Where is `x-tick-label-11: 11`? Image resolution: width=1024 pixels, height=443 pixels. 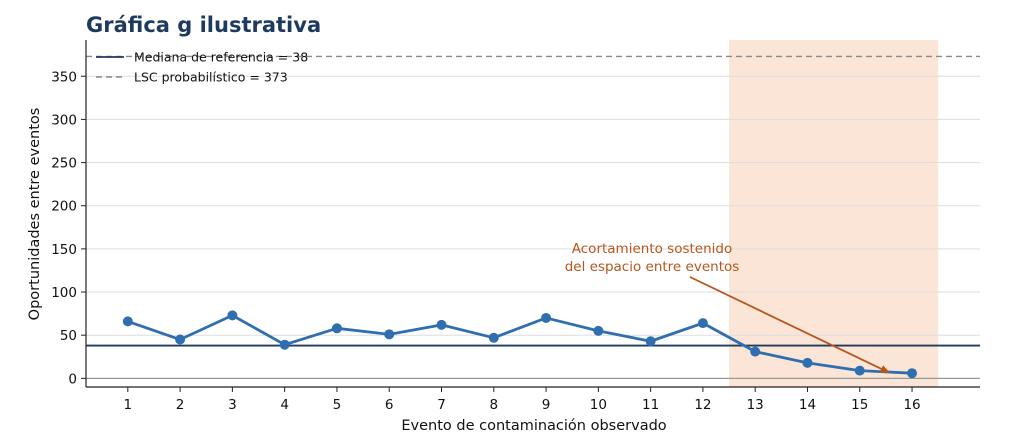 x-tick-label-11: 11 is located at coordinates (650, 405).